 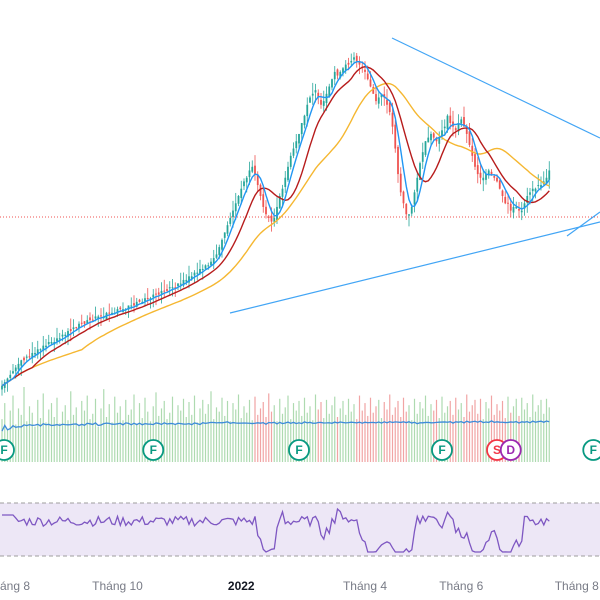 I want to click on trendline-support, so click(x=414, y=267).